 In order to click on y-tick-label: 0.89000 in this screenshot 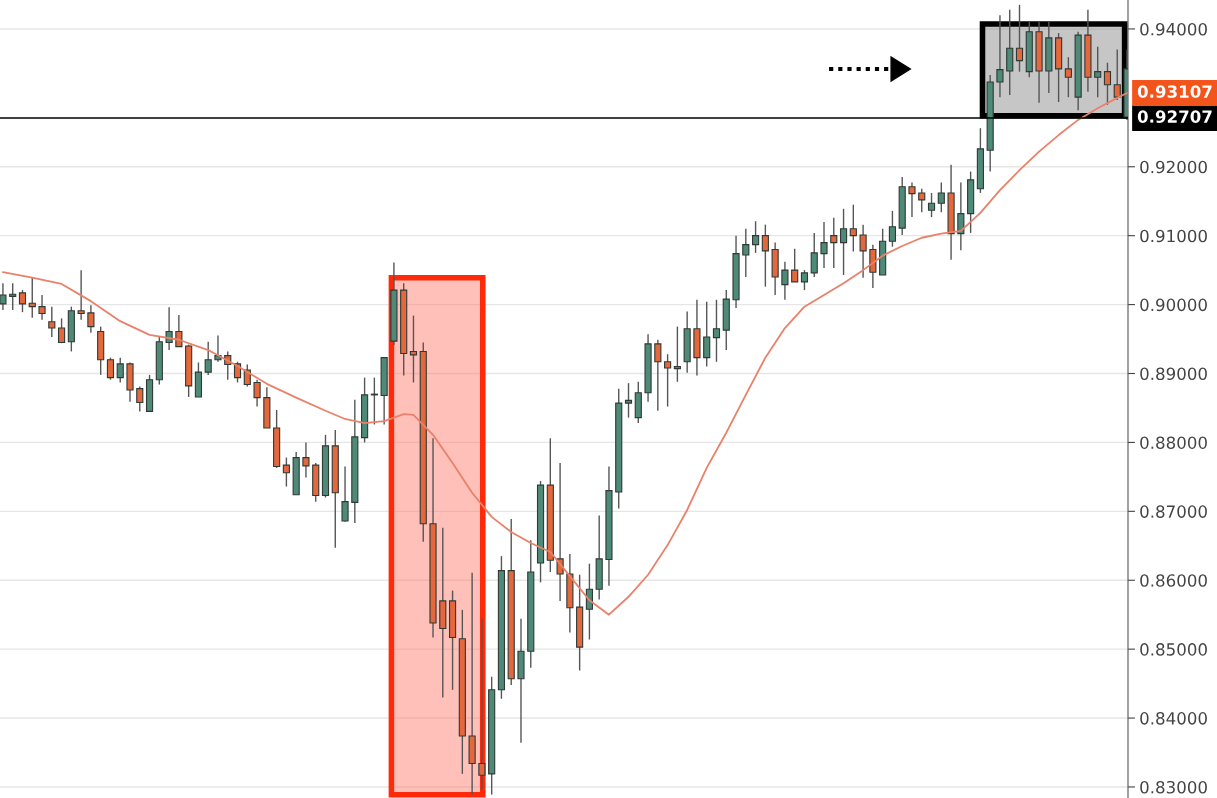, I will do `click(1173, 374)`.